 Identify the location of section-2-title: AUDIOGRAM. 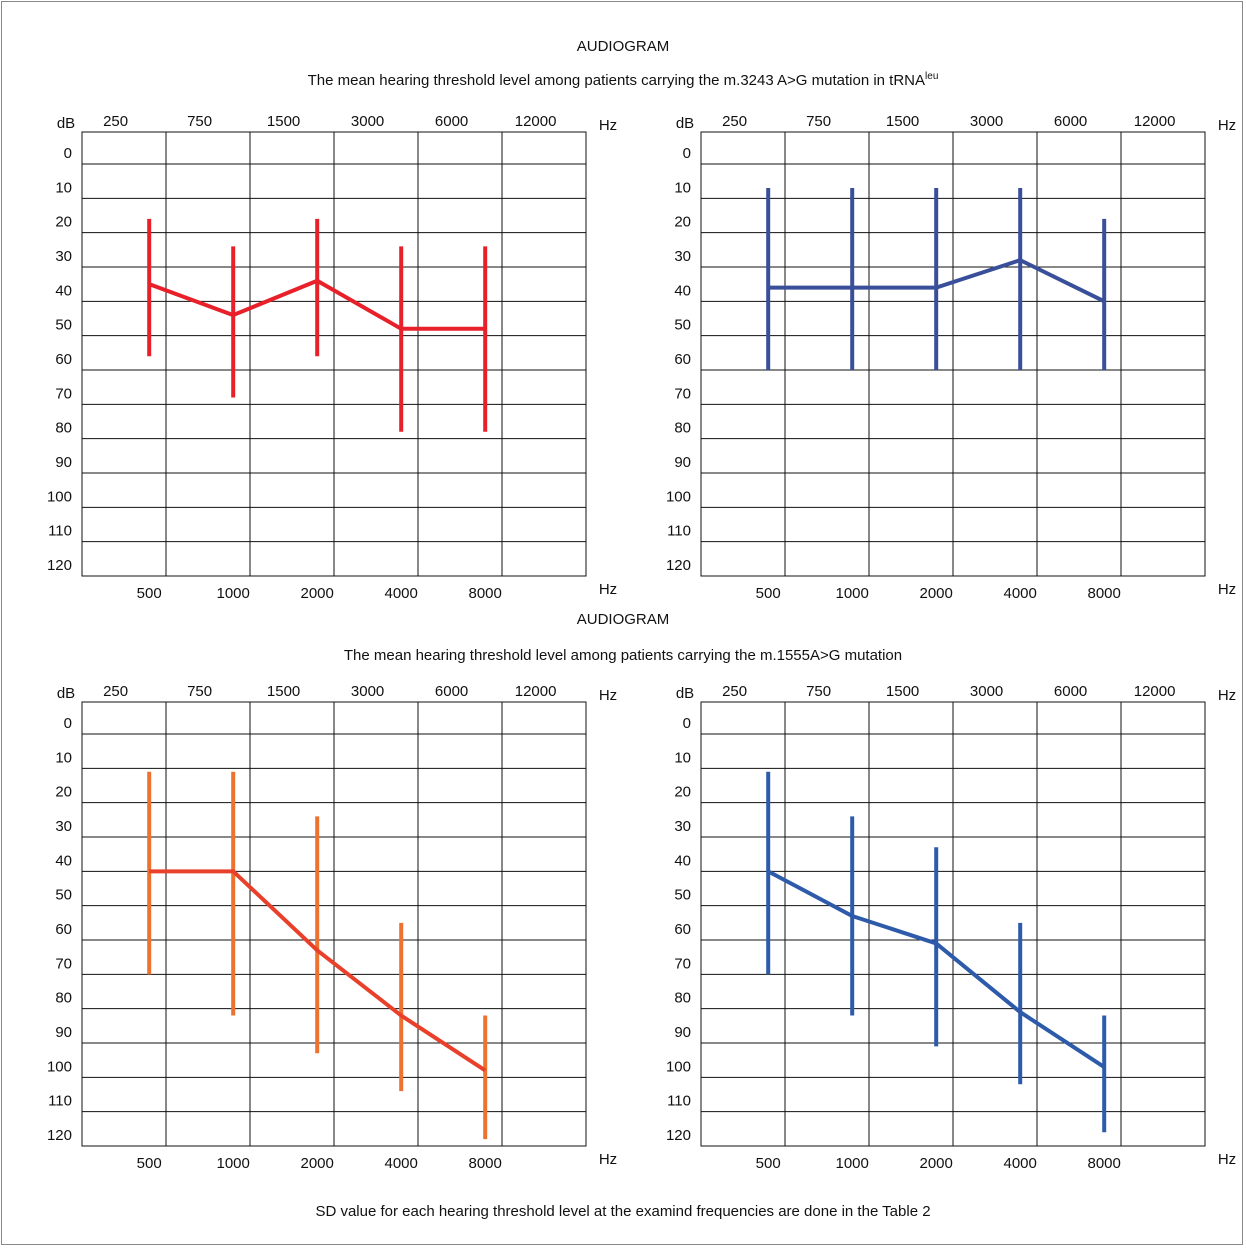
(623, 619).